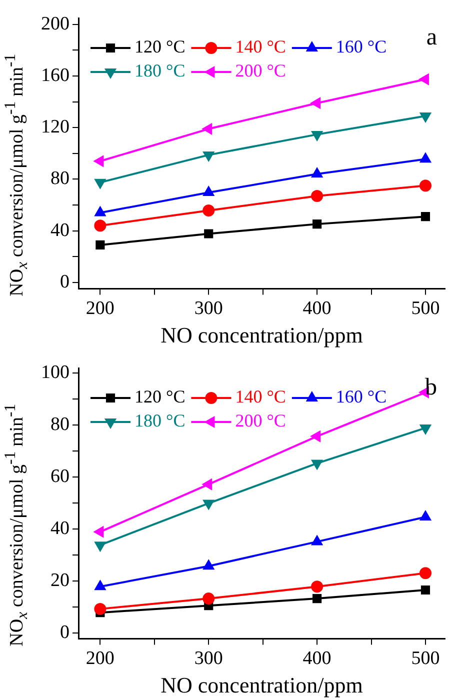 The width and height of the screenshot is (452, 700). I want to click on y-tick-label: 160, so click(55, 75).